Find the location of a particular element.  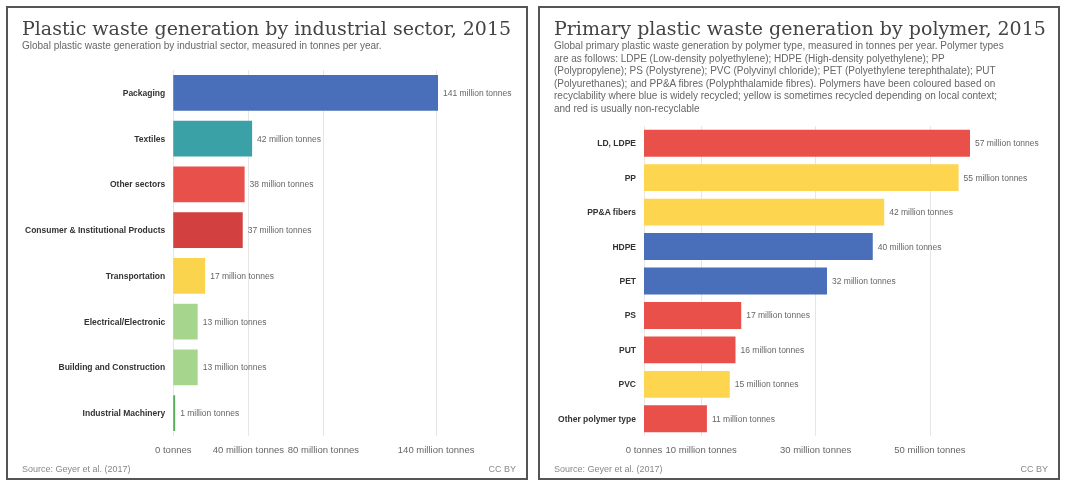

x-tick-label: 140 million tonnes is located at coordinates (436, 449).